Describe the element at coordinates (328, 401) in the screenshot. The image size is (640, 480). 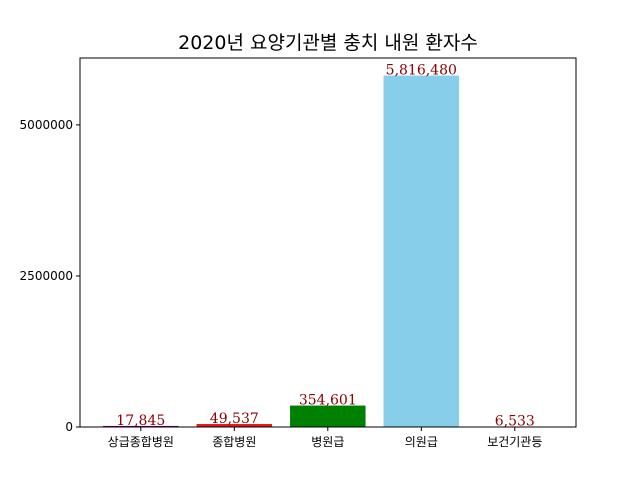
I see `data-label-3: 354,601` at that location.